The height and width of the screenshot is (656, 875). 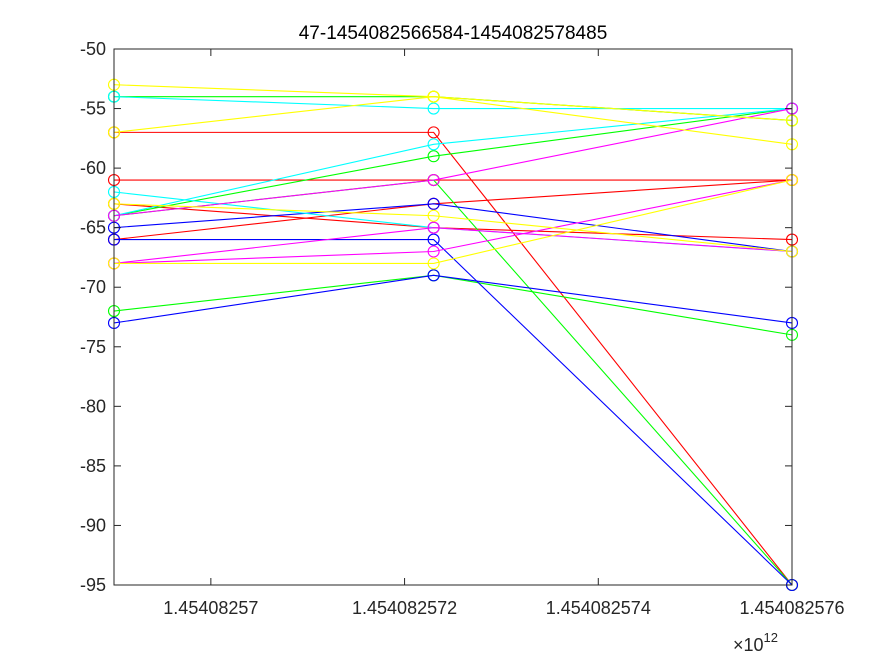 I want to click on x-tick-label: 1.454082576, so click(x=791, y=608).